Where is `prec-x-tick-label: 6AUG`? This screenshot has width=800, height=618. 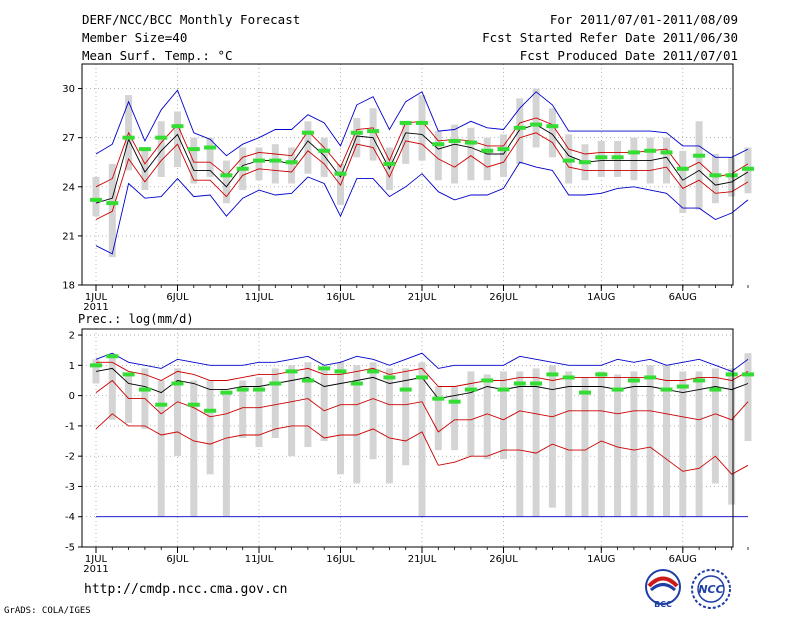 prec-x-tick-label: 6AUG is located at coordinates (683, 559).